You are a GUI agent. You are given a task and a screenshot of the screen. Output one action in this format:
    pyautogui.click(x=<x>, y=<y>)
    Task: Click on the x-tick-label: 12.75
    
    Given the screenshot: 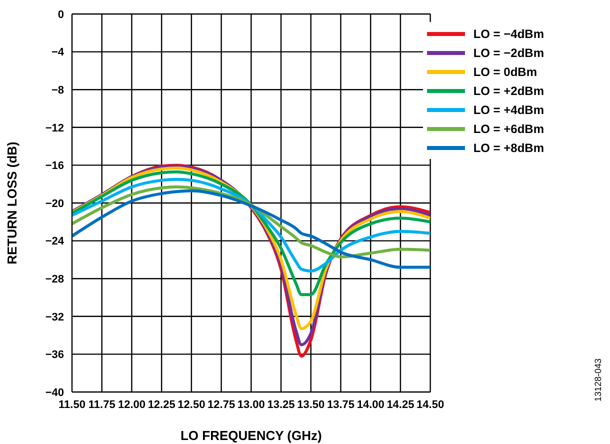 What is the action you would take?
    pyautogui.click(x=222, y=404)
    